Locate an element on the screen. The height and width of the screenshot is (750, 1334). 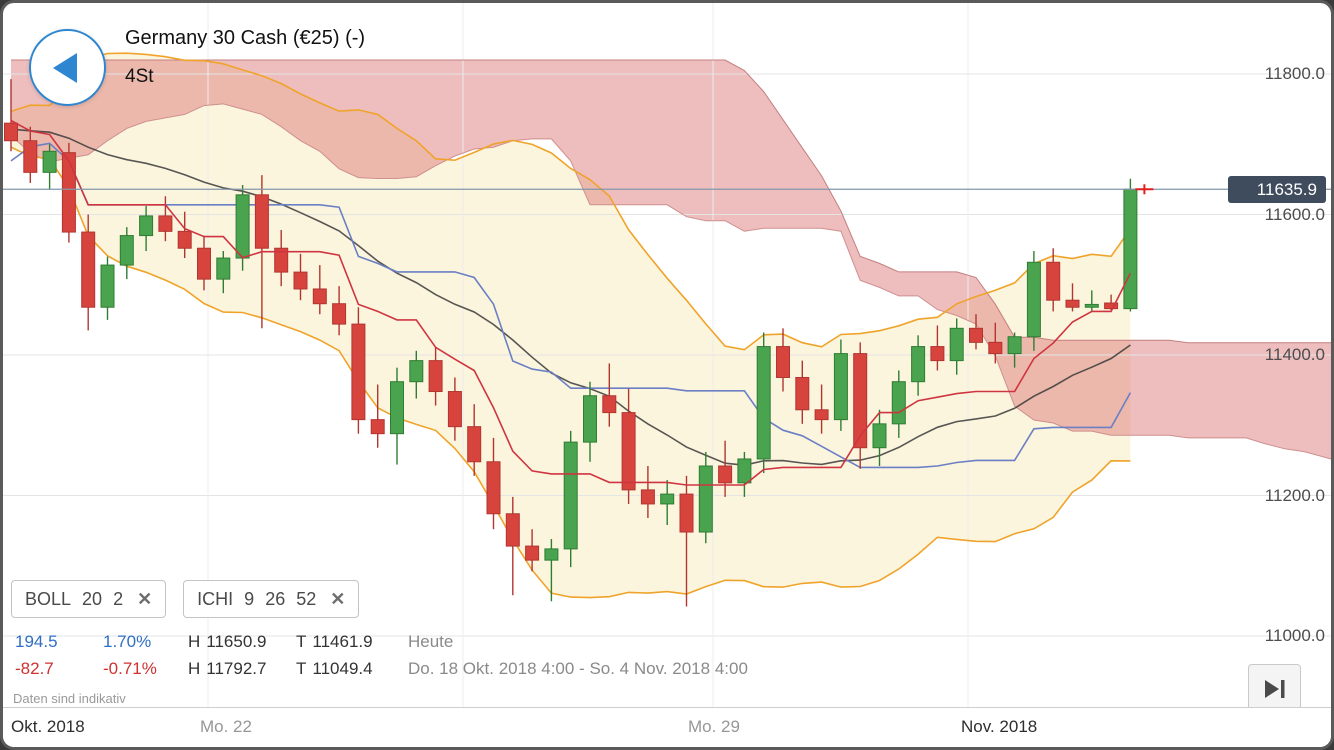
change-value: -82.7 is located at coordinates (34, 668).